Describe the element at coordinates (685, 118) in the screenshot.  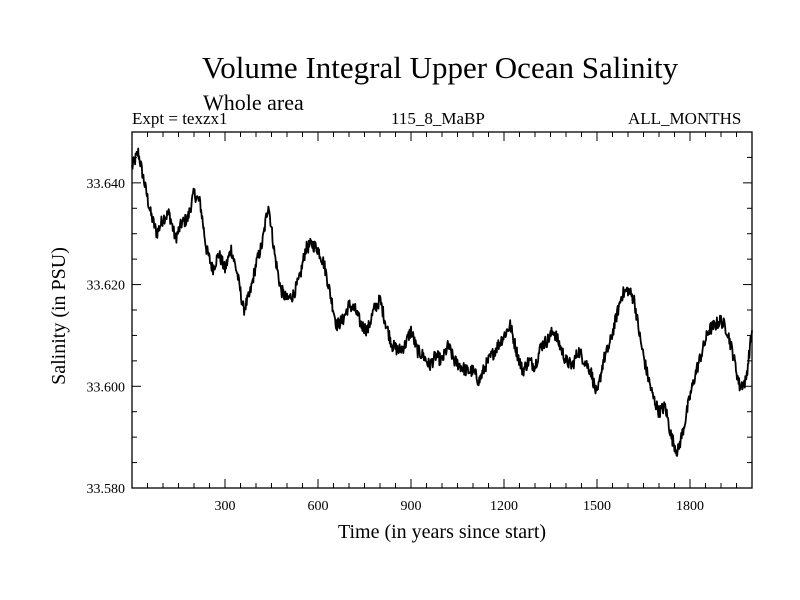
I see `months-label: ALL_MONTHS` at that location.